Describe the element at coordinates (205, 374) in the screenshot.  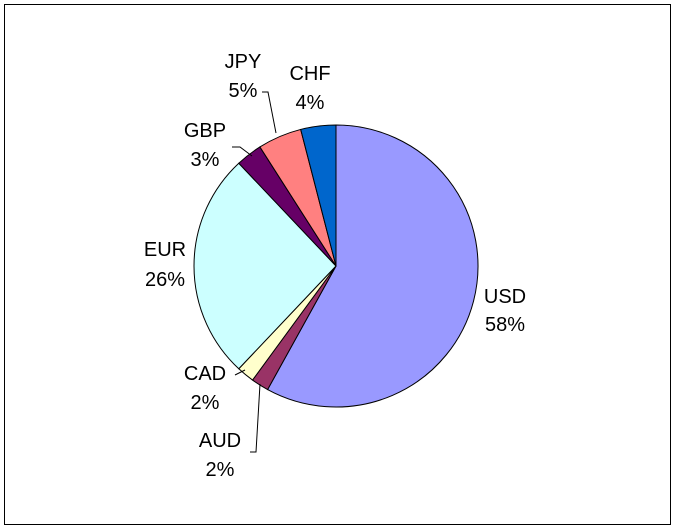
I see `slice-label-cad: CAD` at that location.